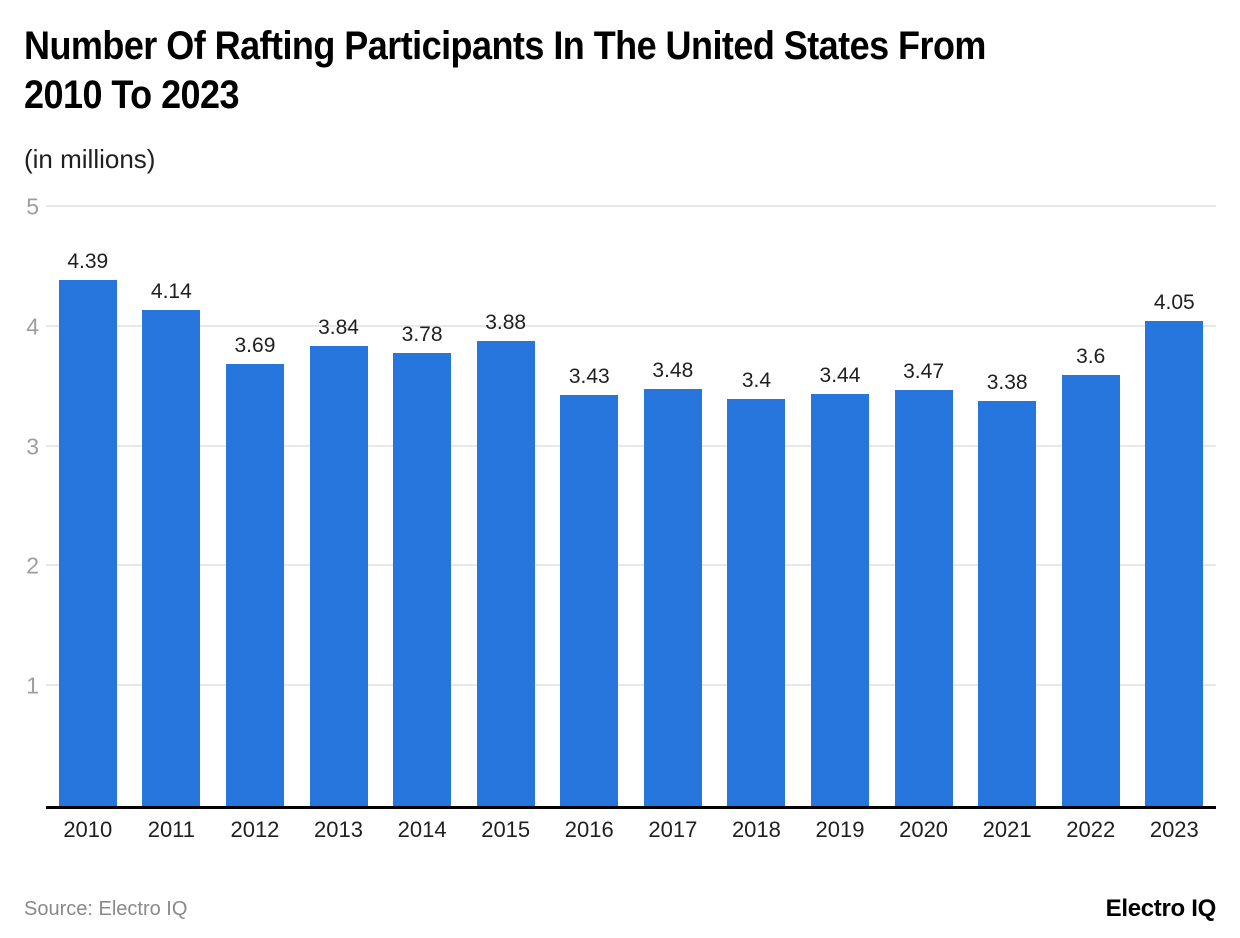 The image size is (1240, 938). I want to click on bar-value-label: 3.43, so click(589, 377).